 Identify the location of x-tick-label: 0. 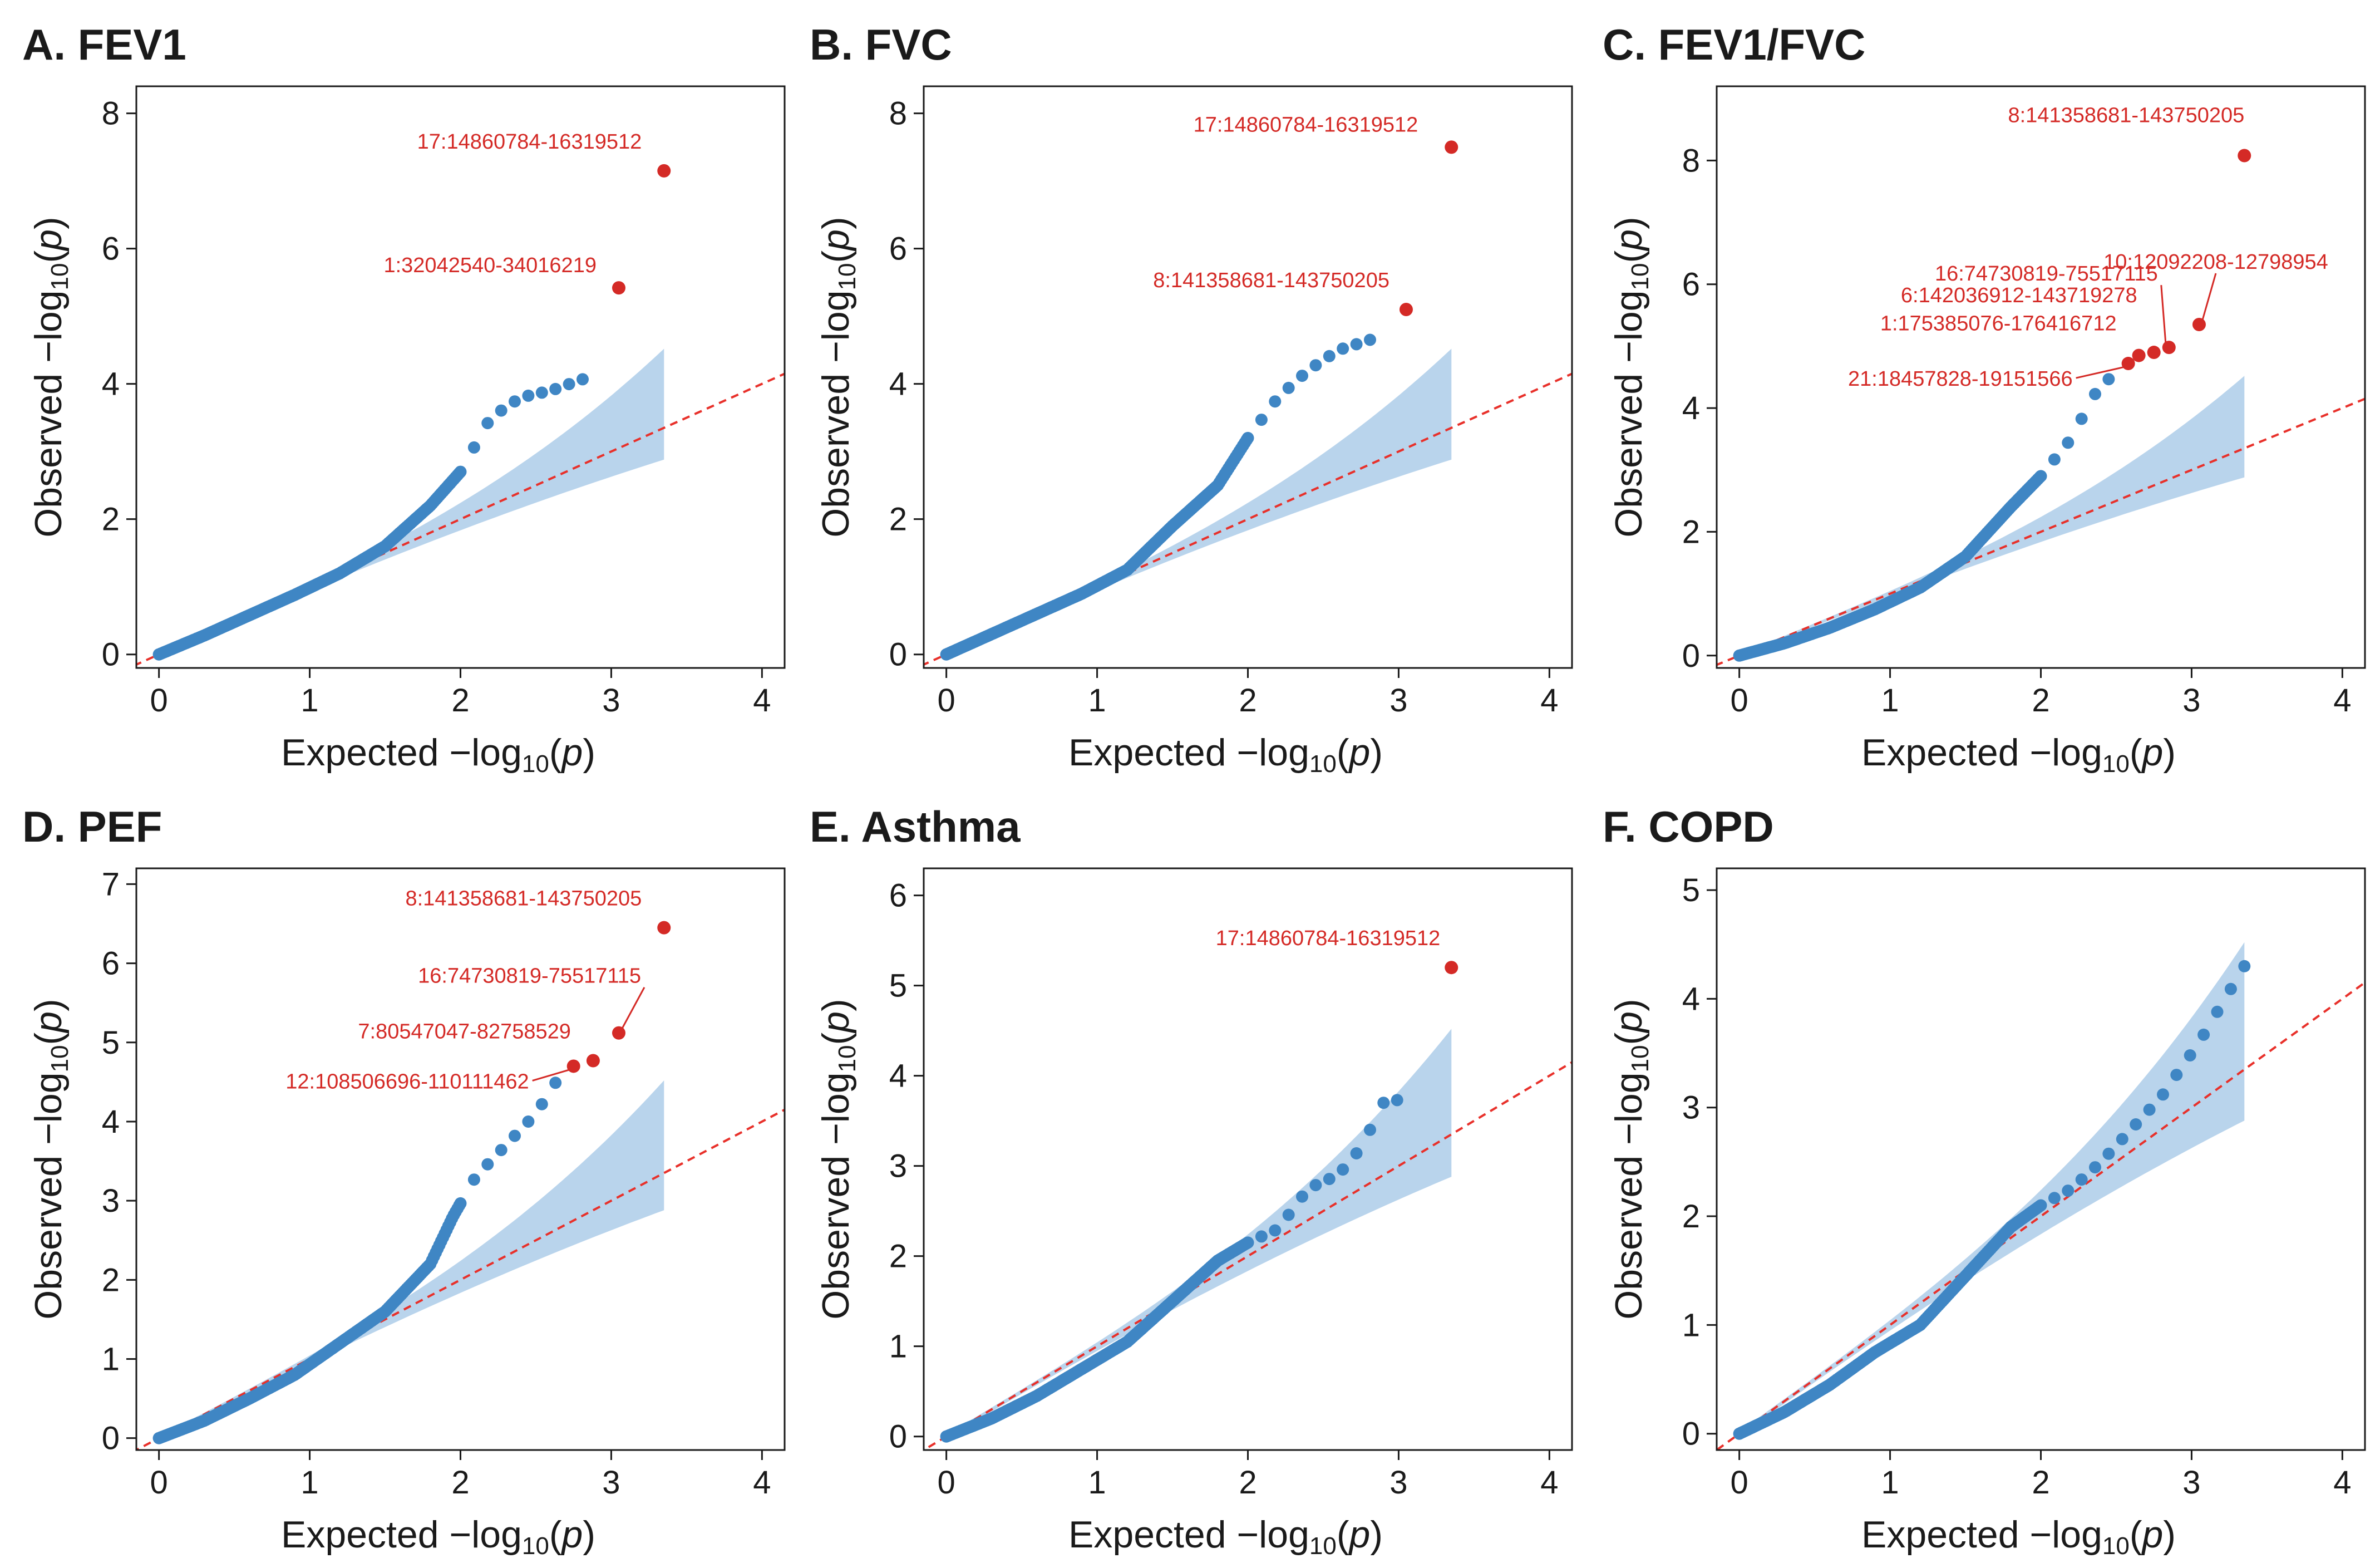
(1739, 1482).